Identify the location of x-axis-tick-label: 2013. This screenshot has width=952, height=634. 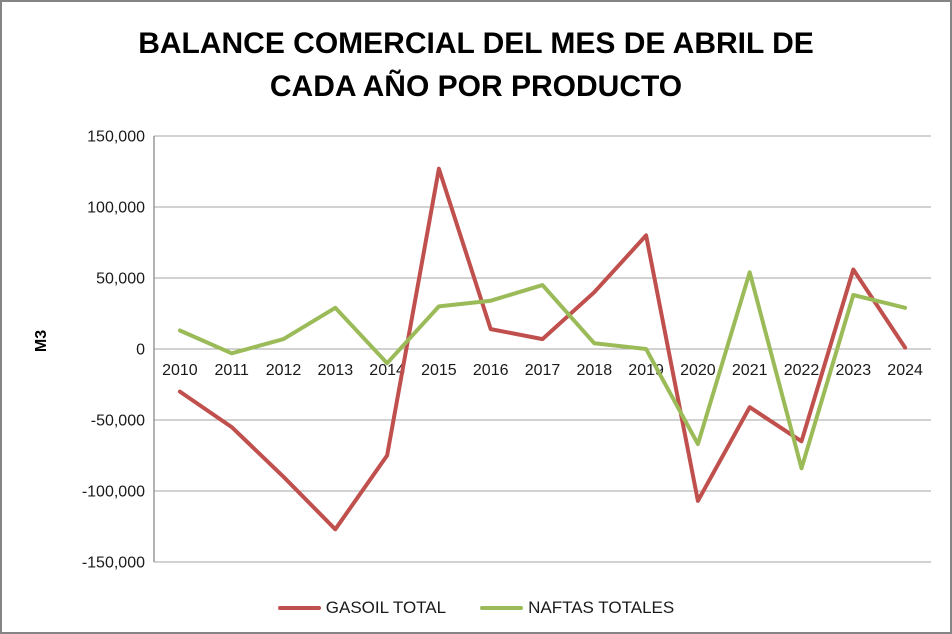
(336, 370).